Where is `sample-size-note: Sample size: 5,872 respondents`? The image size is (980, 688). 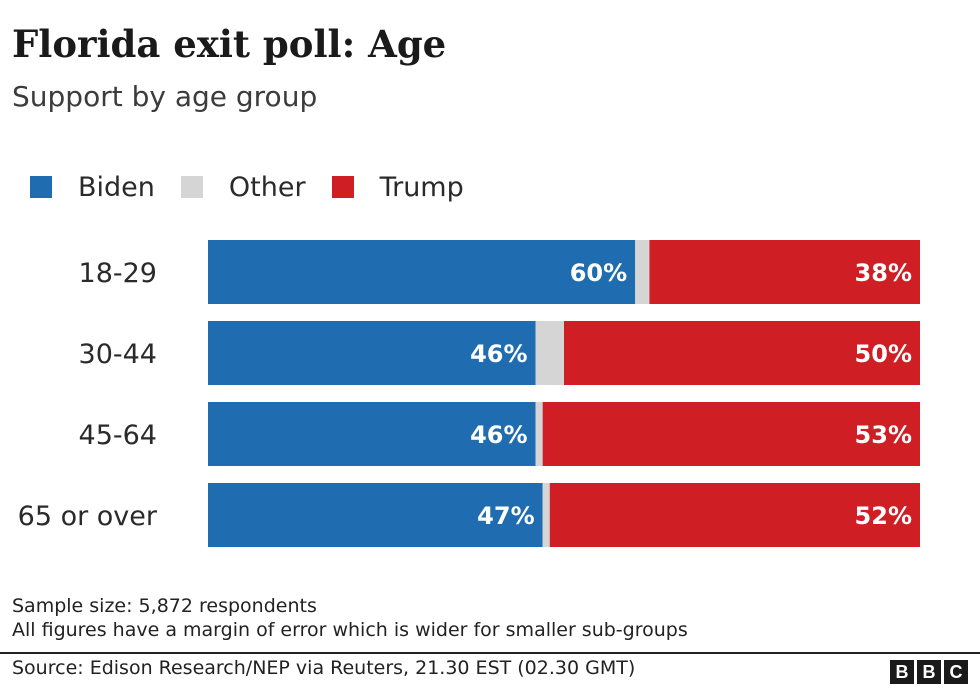 sample-size-note: Sample size: 5,872 respondents is located at coordinates (164, 606).